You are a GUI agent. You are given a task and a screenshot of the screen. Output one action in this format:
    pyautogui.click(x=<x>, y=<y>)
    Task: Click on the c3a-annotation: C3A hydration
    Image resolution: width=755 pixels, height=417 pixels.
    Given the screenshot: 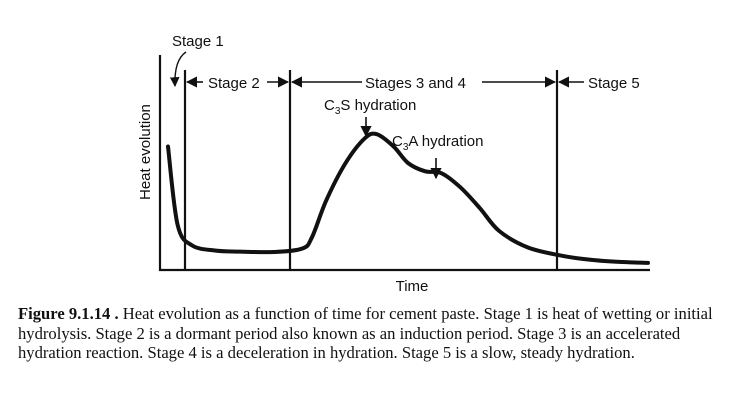 What is the action you would take?
    pyautogui.click(x=437, y=143)
    